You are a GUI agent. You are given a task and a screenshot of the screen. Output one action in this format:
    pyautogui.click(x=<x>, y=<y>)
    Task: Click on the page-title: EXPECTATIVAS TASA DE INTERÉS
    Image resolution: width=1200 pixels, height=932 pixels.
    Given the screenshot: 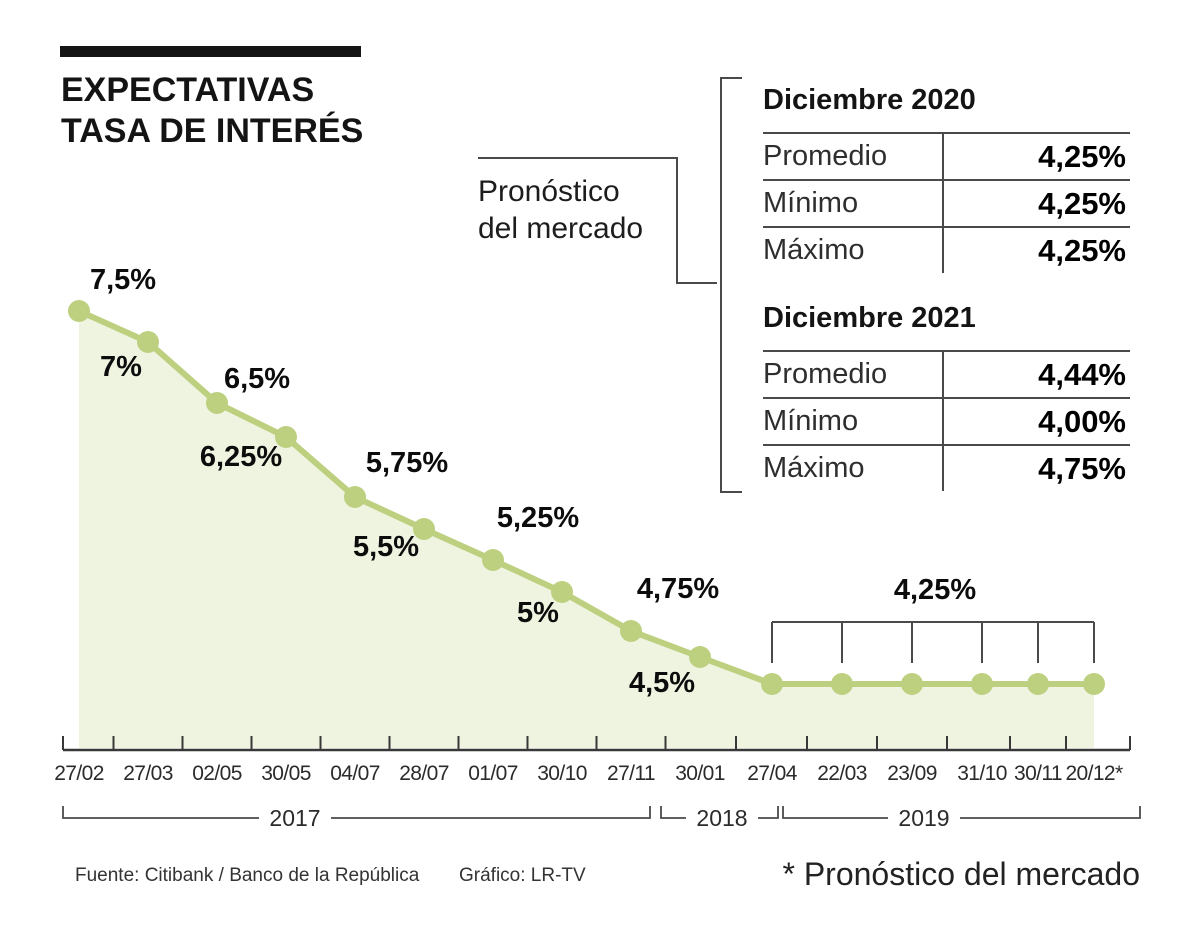 What is the action you would take?
    pyautogui.click(x=212, y=111)
    